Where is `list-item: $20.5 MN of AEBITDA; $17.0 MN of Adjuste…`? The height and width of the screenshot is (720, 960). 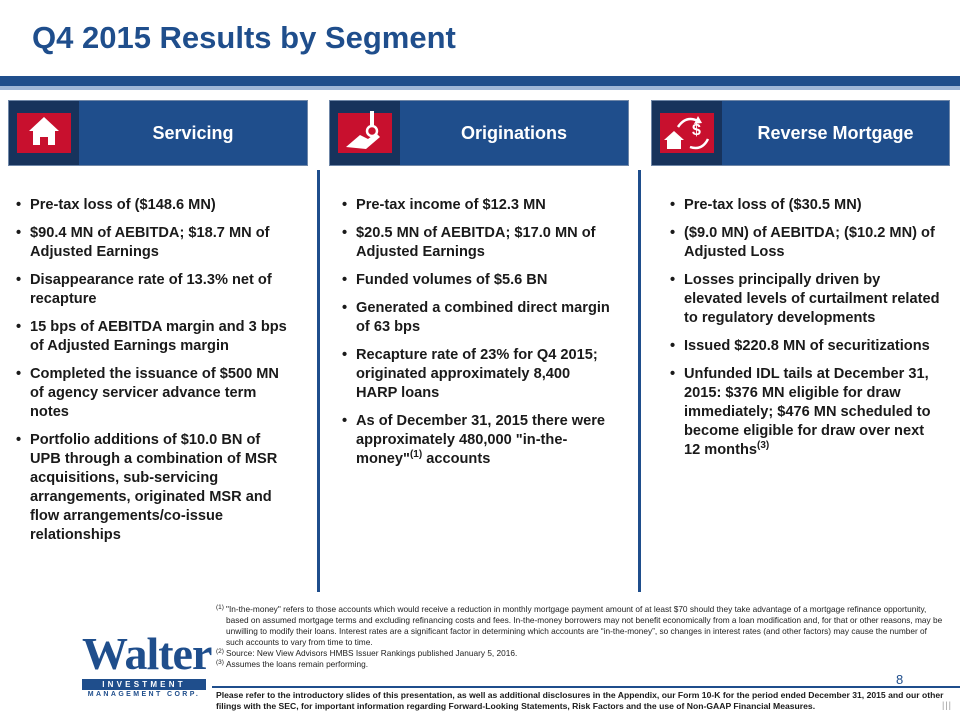
list-item: $20.5 MN of AEBITDA; $17.0 MN of Adjuste… is located at coordinates (476, 243).